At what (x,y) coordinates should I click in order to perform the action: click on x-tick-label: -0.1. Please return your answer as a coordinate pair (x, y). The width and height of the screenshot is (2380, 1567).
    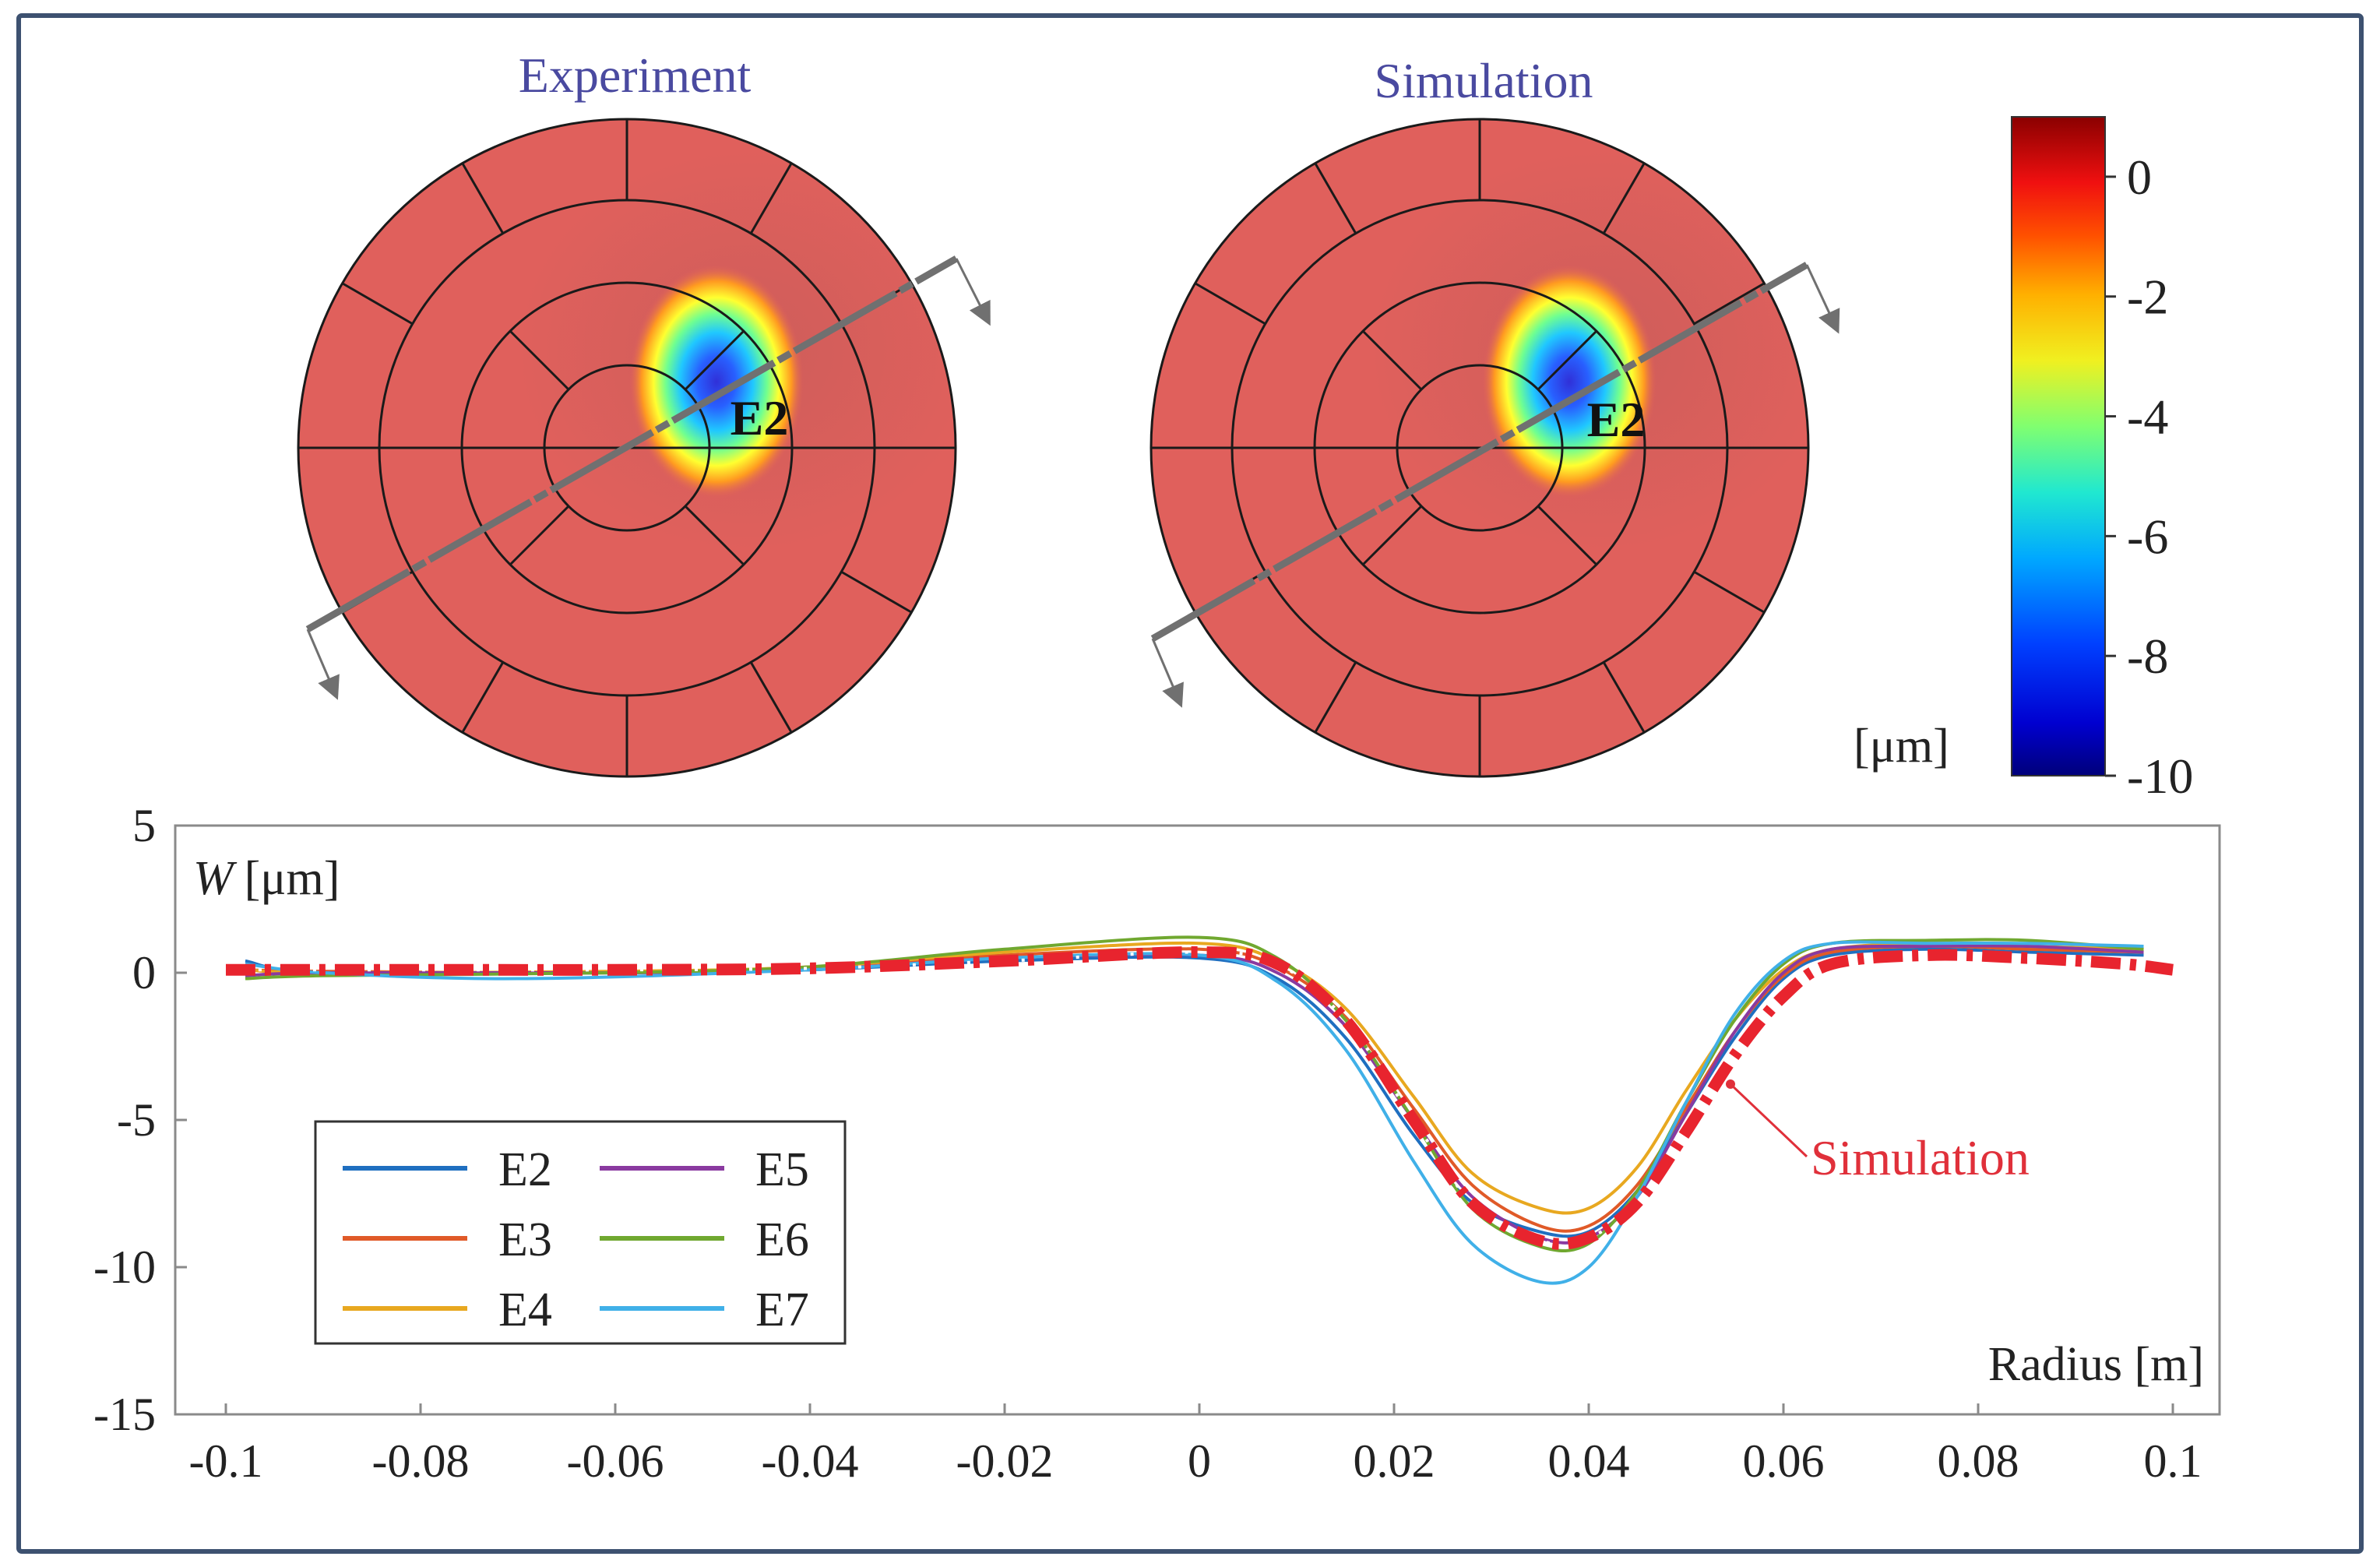
    Looking at the image, I should click on (226, 1461).